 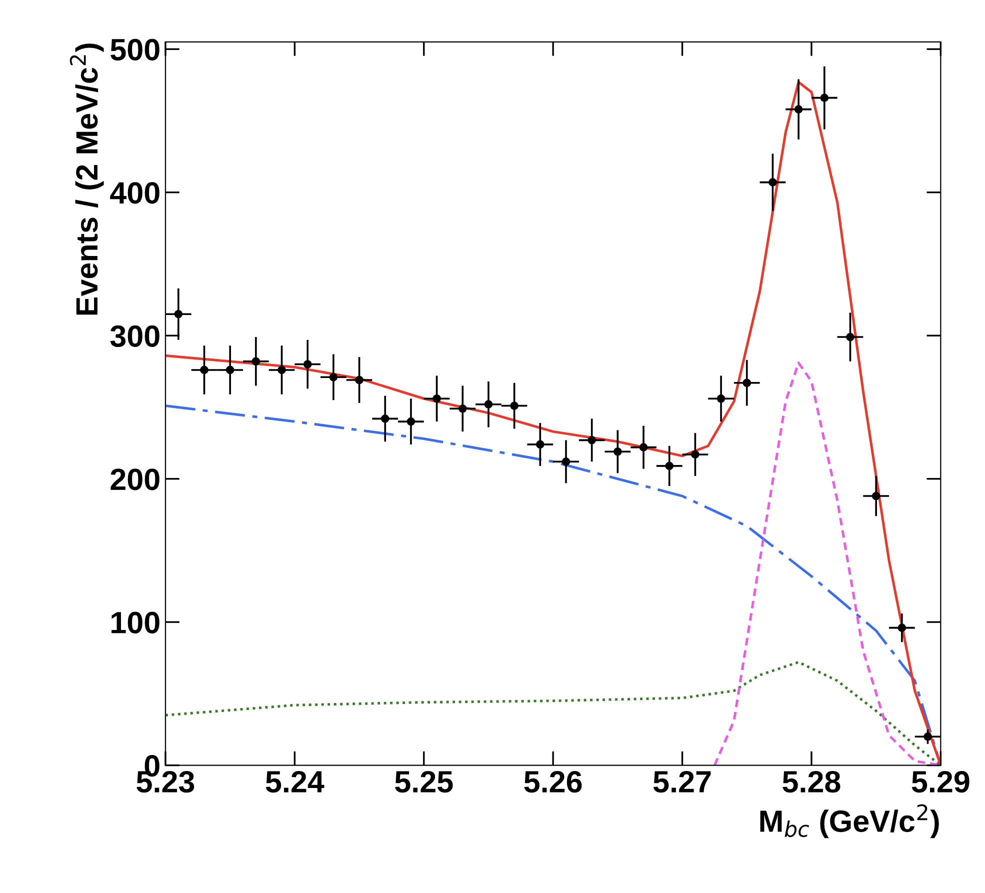 I want to click on y-tick-label: 500, so click(x=135, y=49).